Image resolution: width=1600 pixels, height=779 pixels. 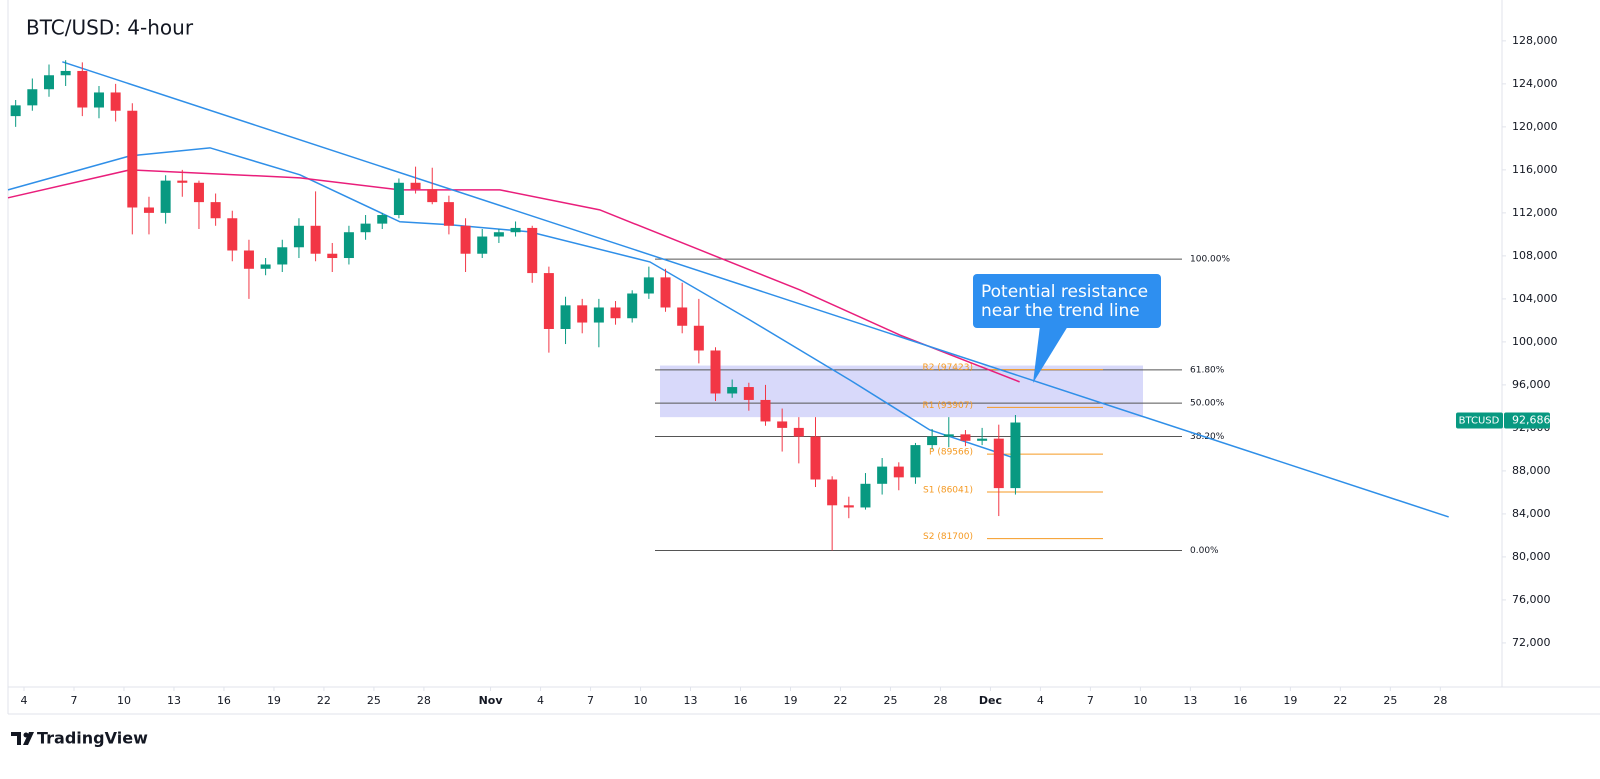 What do you see at coordinates (1531, 513) in the screenshot?
I see `y-tick-label: 84,000` at bounding box center [1531, 513].